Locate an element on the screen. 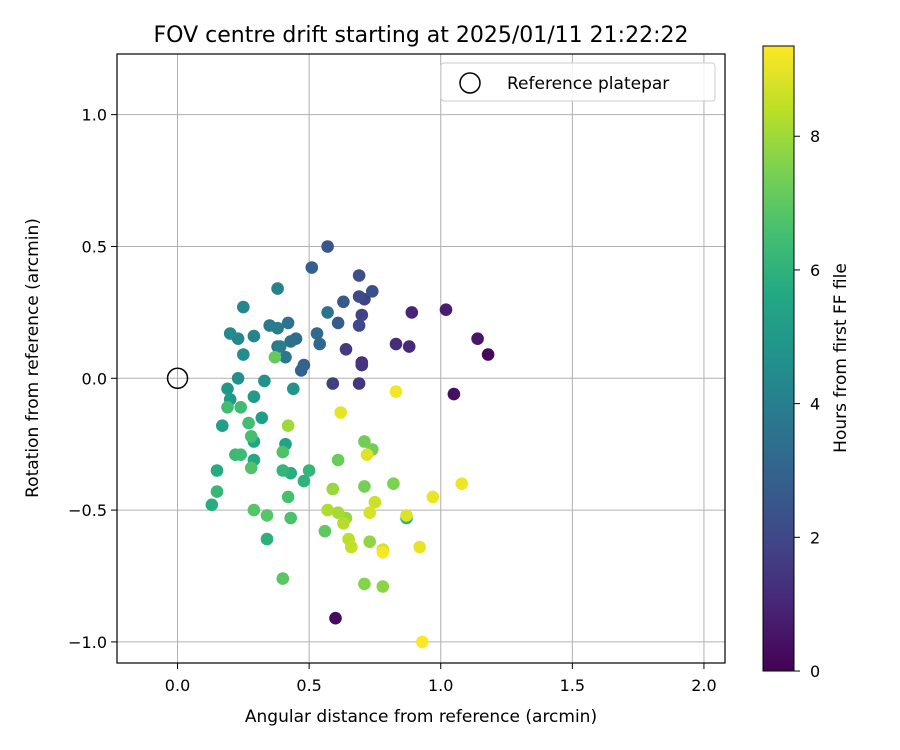 This screenshot has width=900, height=750. y-tick-label: 1.0 is located at coordinates (94, 115).